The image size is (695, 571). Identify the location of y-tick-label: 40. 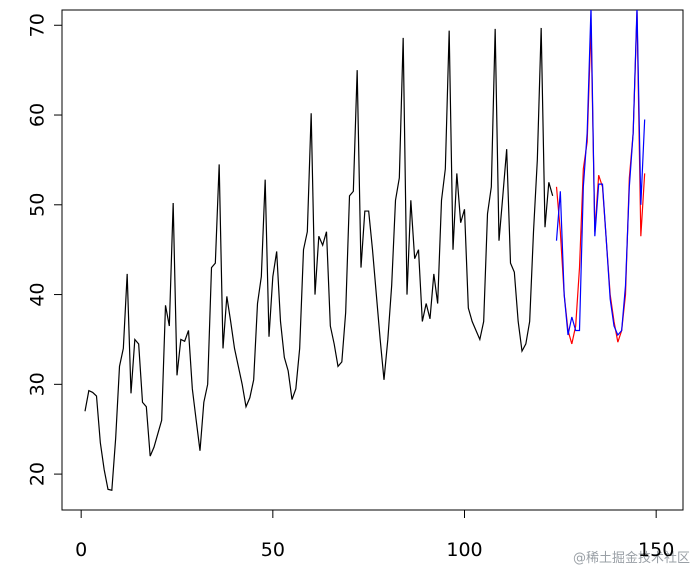
(38, 294).